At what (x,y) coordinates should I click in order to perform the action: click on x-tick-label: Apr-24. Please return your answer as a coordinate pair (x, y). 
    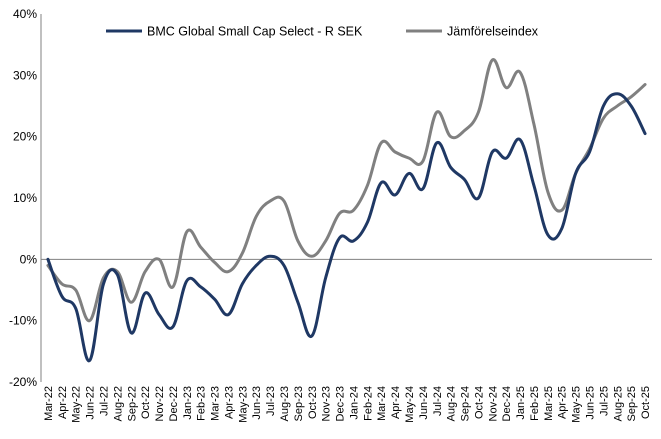
    Looking at the image, I should click on (396, 402).